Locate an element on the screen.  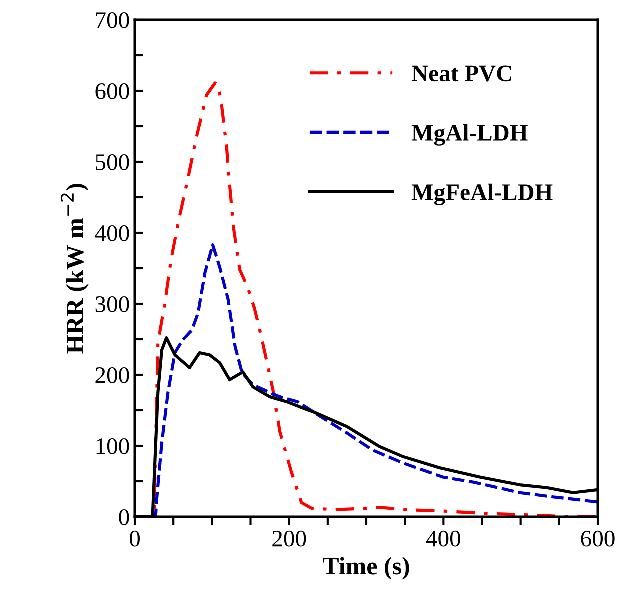
y-tick-label: 300 is located at coordinates (113, 304).